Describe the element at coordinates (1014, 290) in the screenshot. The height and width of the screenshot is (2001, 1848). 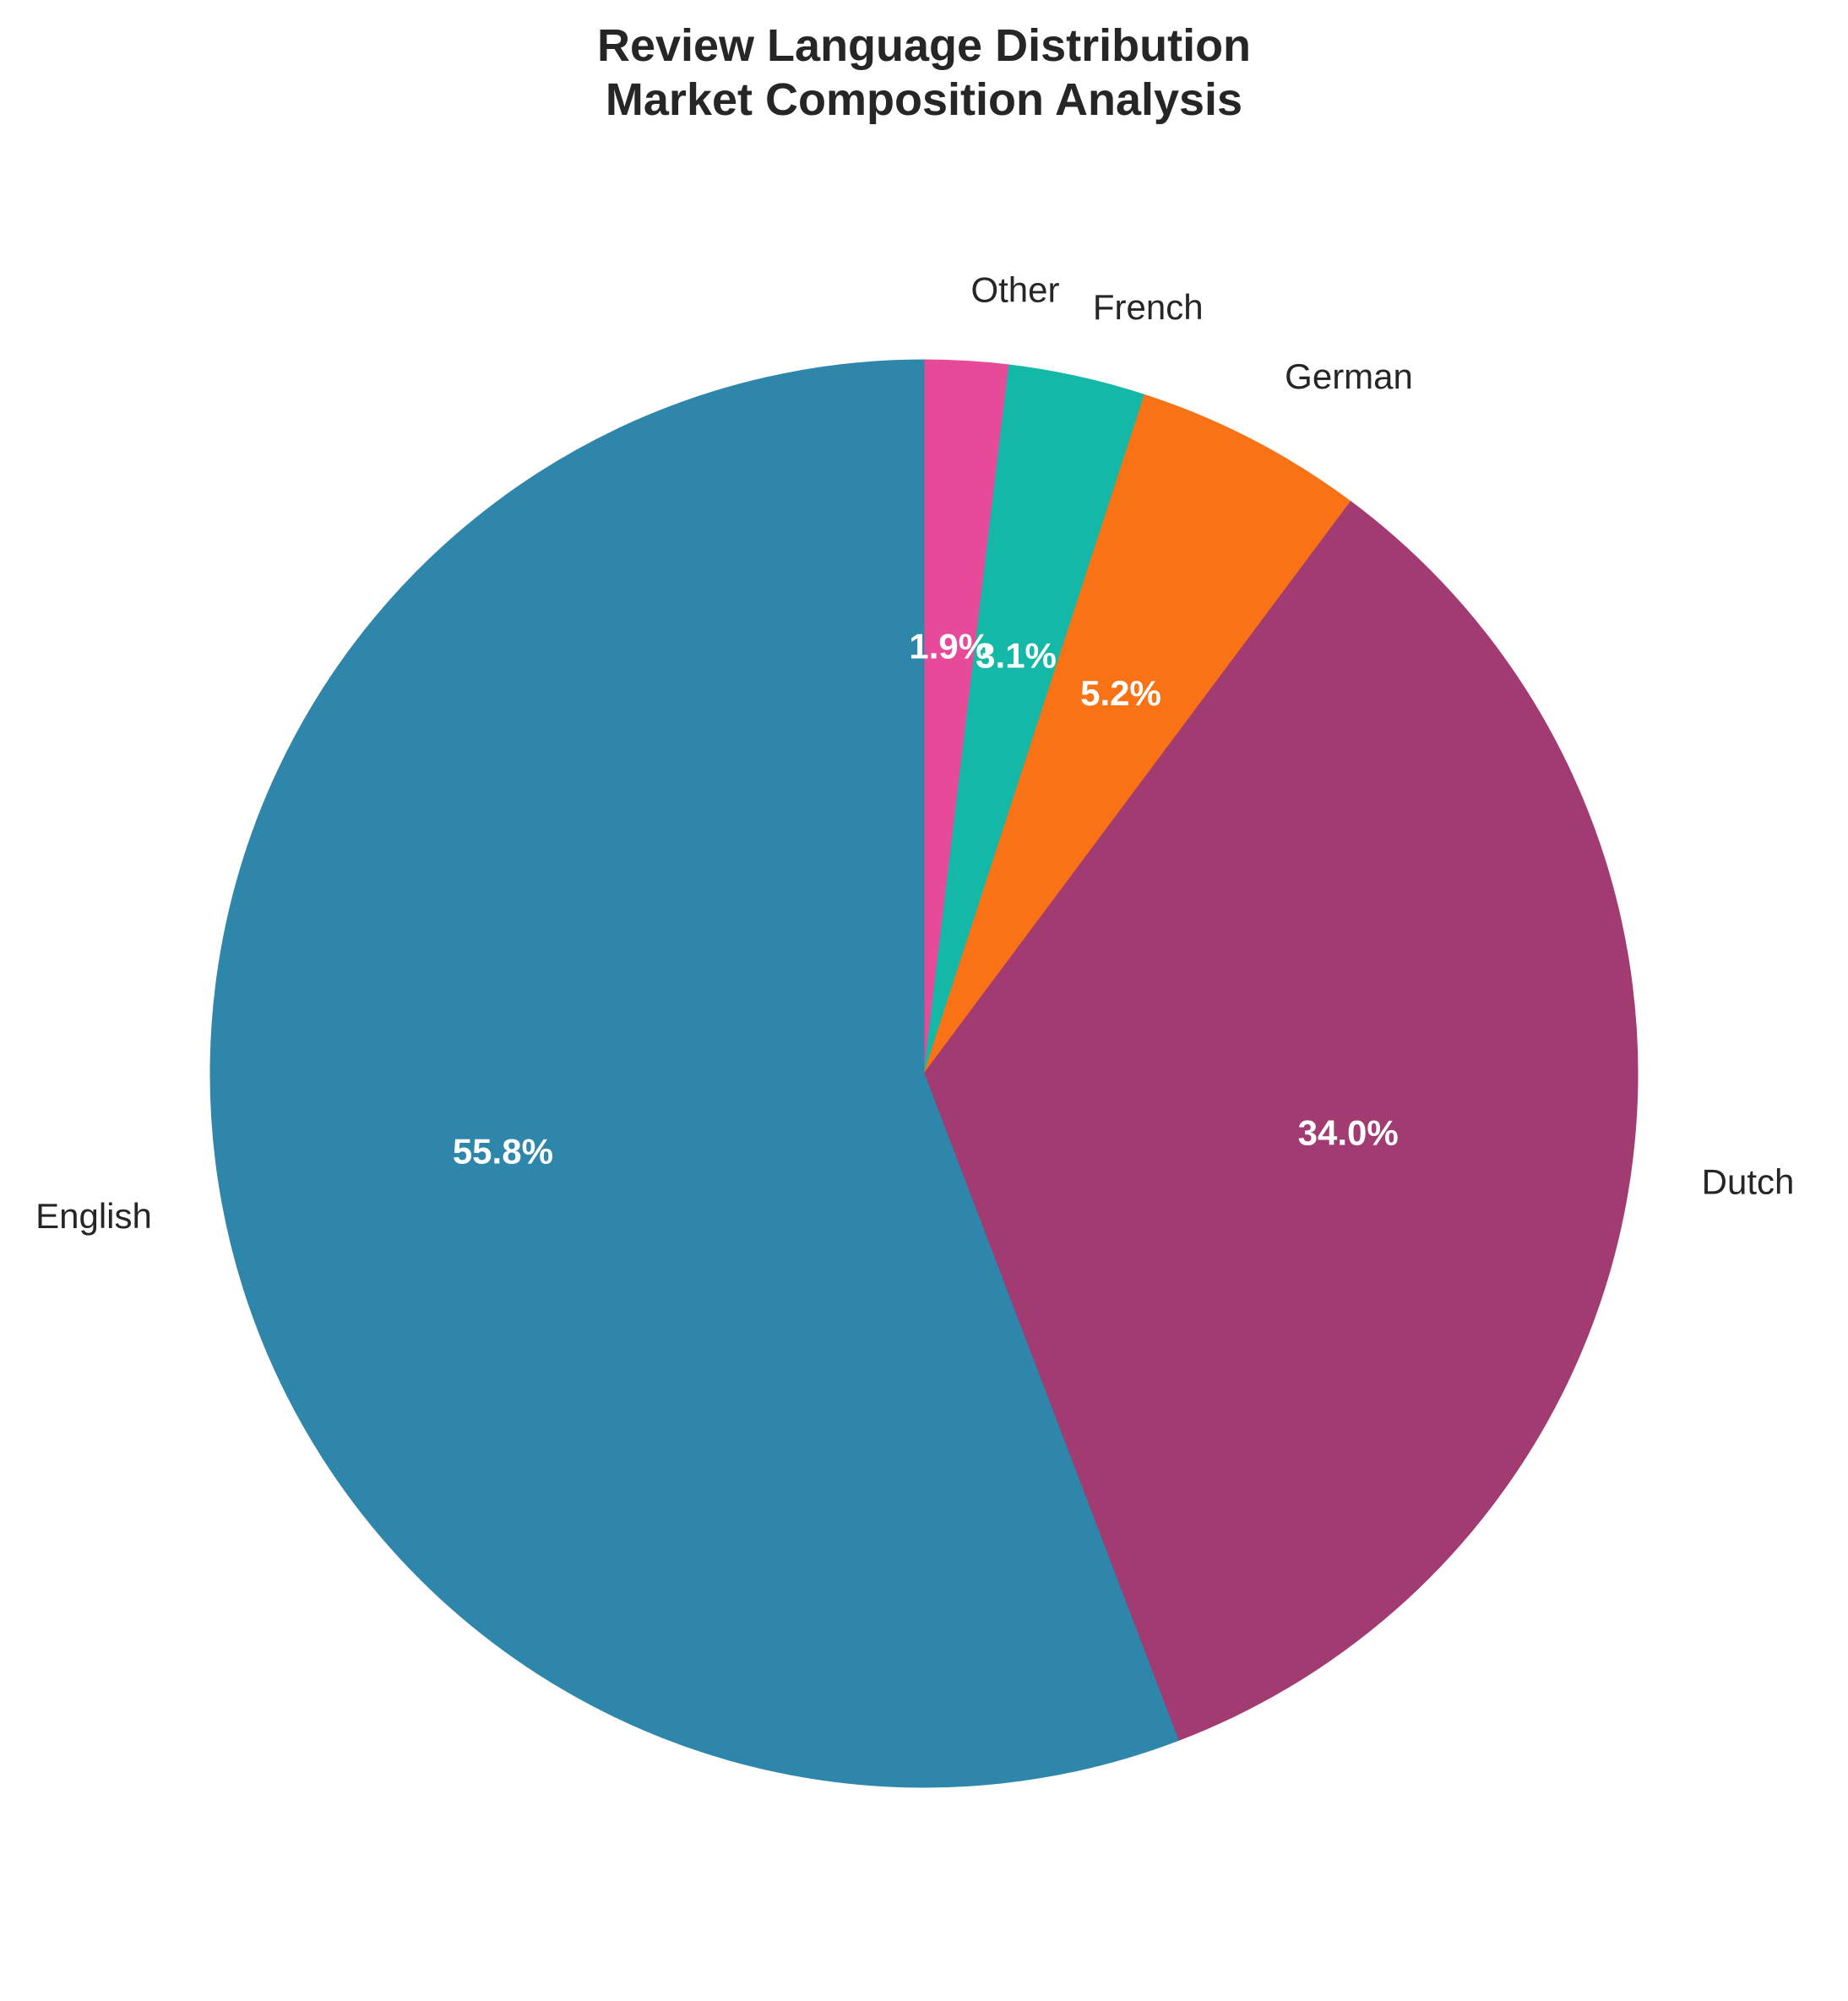
I see `pie-category-label-other: Other` at that location.